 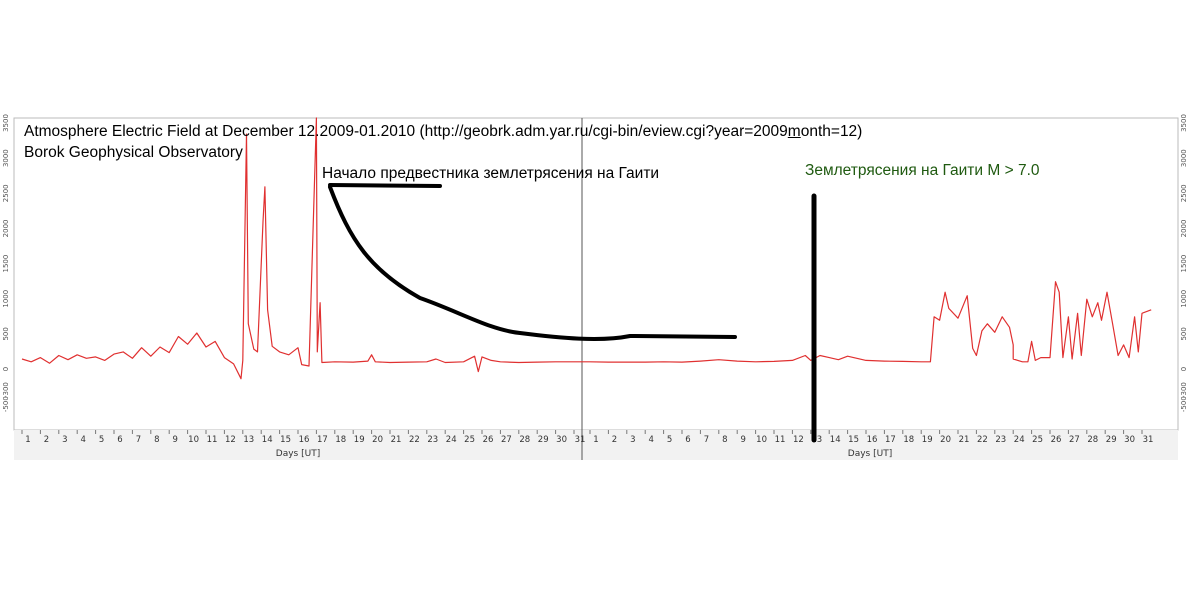 I want to click on chart-subtitle: Borok Geophysical Observatory, so click(x=133, y=152).